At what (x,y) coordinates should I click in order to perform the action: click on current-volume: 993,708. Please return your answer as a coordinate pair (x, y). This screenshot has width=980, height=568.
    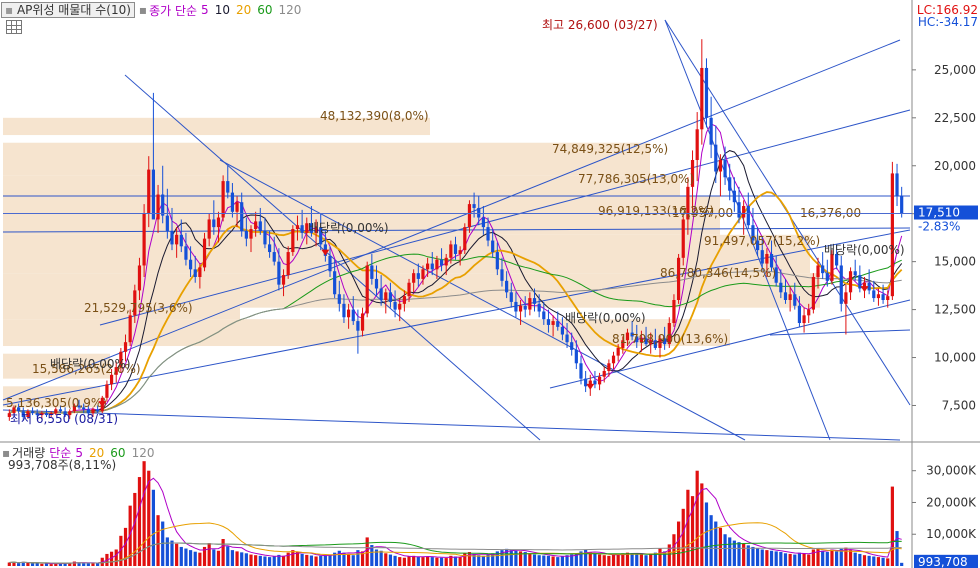
    Looking at the image, I should click on (943, 561).